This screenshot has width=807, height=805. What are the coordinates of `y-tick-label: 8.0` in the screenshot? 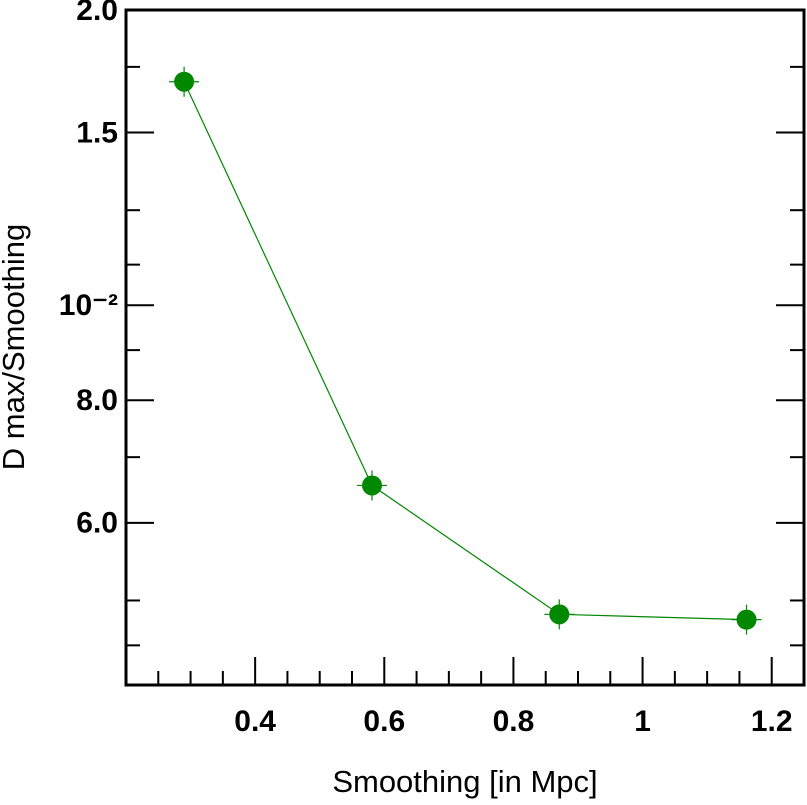 It's located at (97, 400).